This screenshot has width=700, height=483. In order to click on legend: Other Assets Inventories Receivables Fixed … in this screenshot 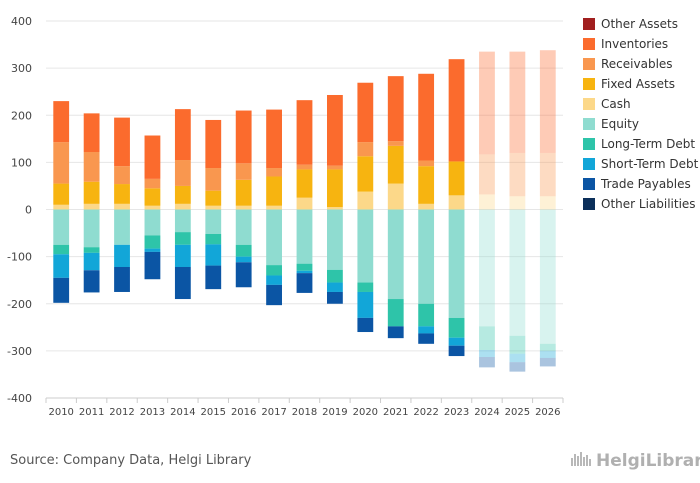, I will do `click(641, 114)`.